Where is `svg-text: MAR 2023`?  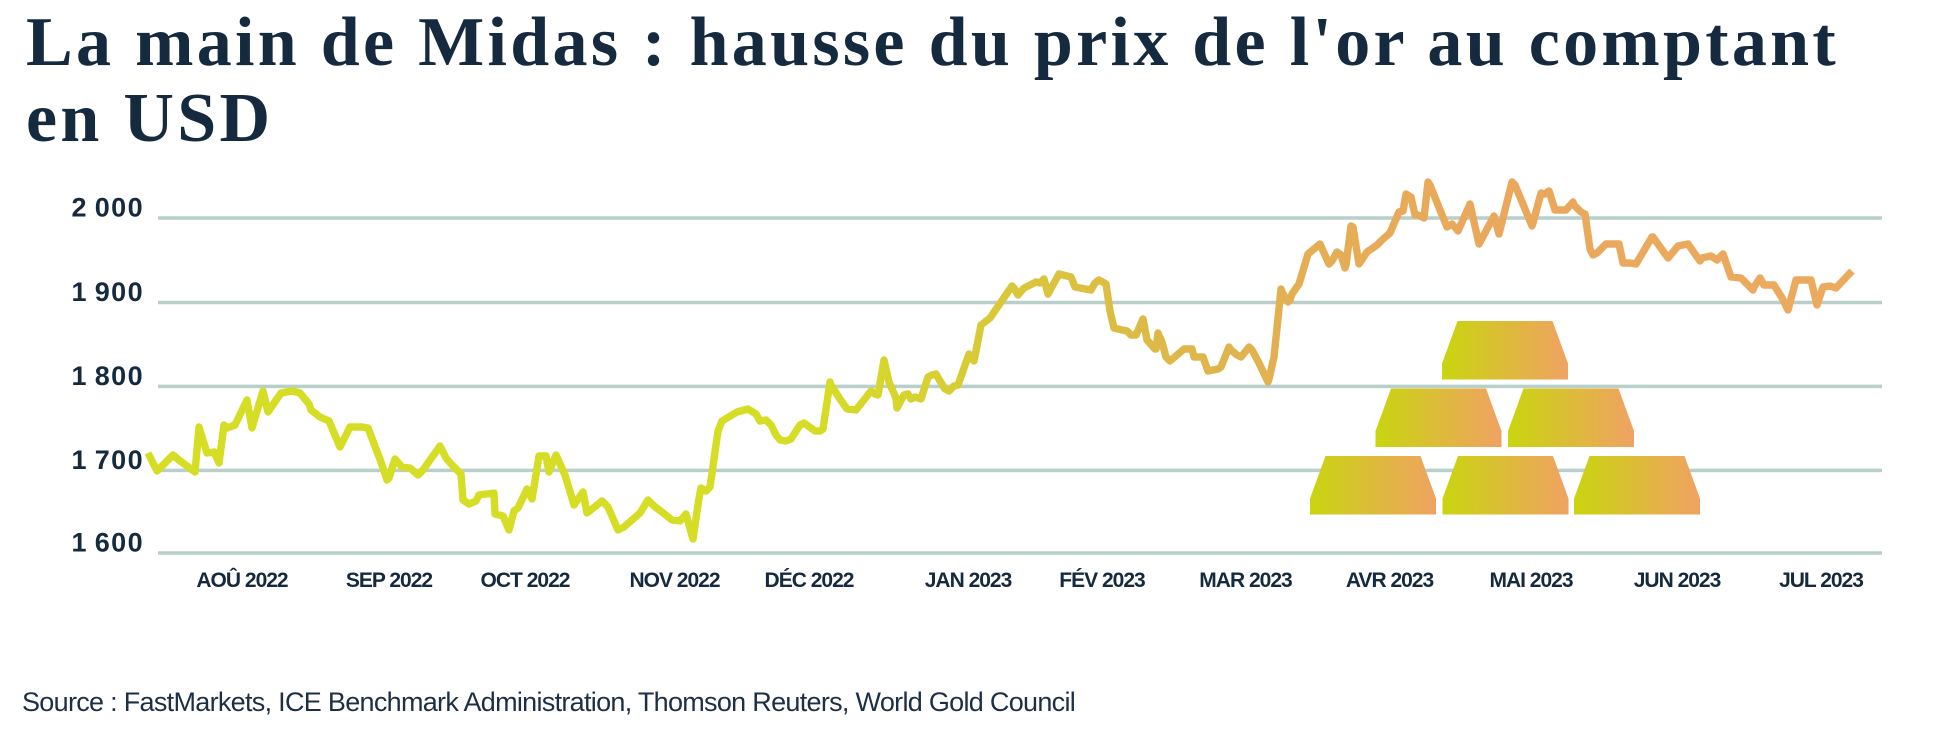
svg-text: MAR 2023 is located at coordinates (1245, 580).